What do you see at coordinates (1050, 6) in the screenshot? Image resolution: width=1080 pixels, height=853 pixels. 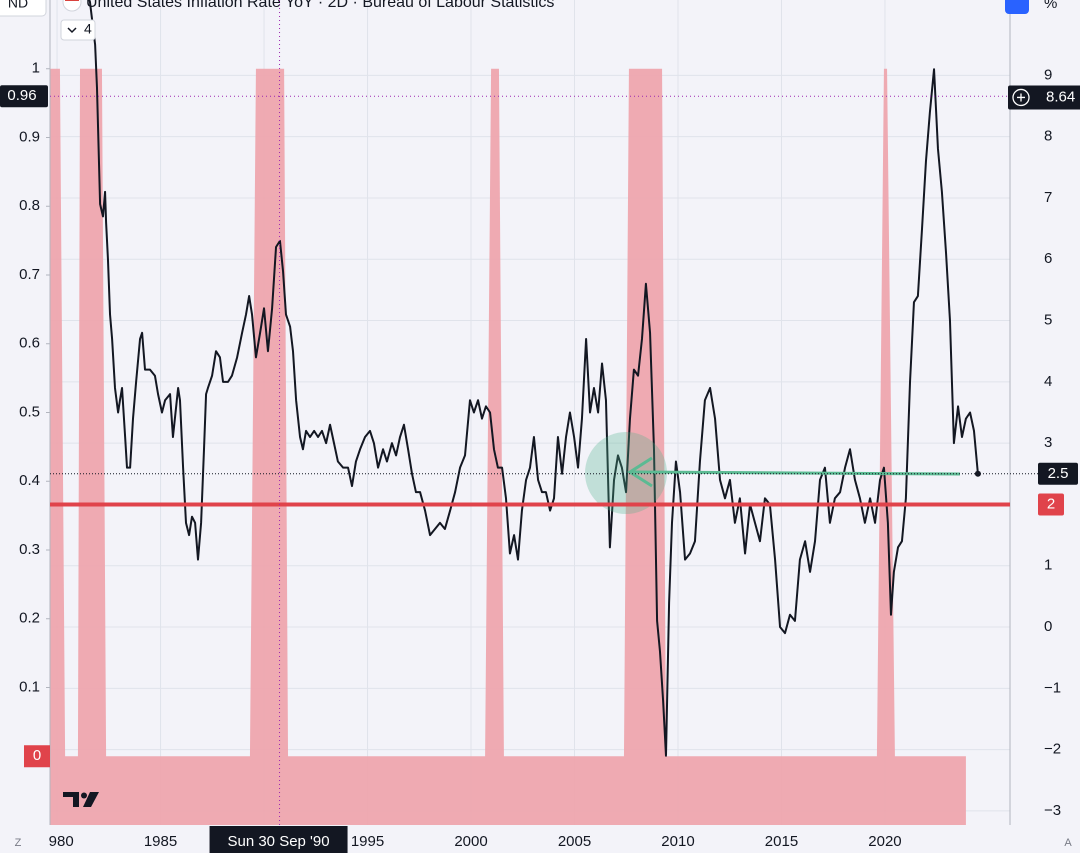 I see `unit: %` at bounding box center [1050, 6].